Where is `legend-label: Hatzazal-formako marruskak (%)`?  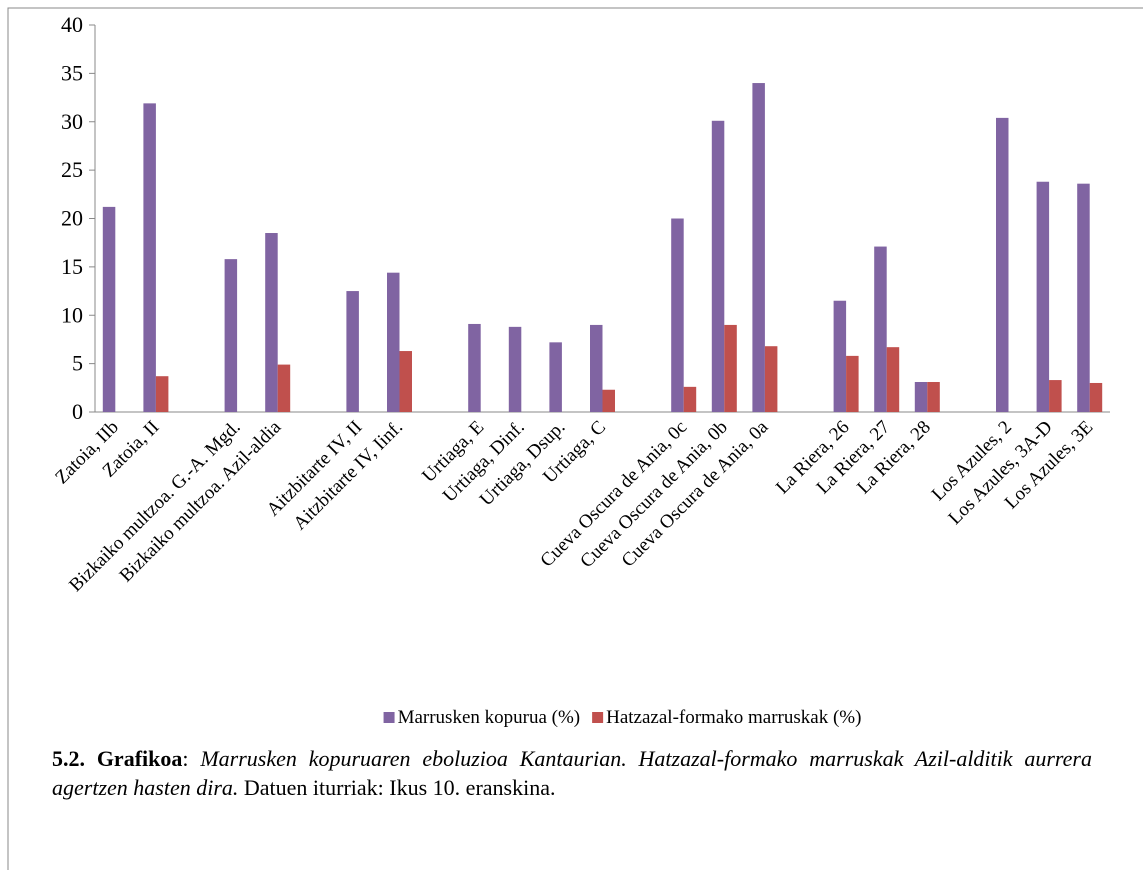 legend-label: Hatzazal-formako marruskak (%) is located at coordinates (733, 717).